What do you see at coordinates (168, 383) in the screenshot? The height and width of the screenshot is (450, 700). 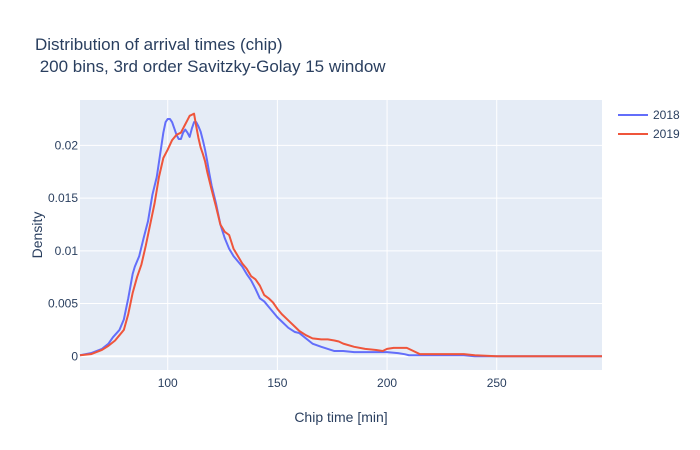 I see `x-tick-label: 100` at bounding box center [168, 383].